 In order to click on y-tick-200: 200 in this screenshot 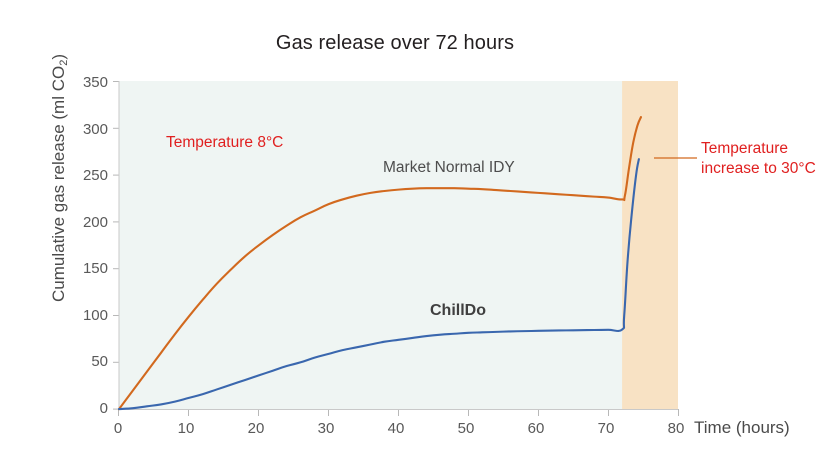, I will do `click(95, 222)`.